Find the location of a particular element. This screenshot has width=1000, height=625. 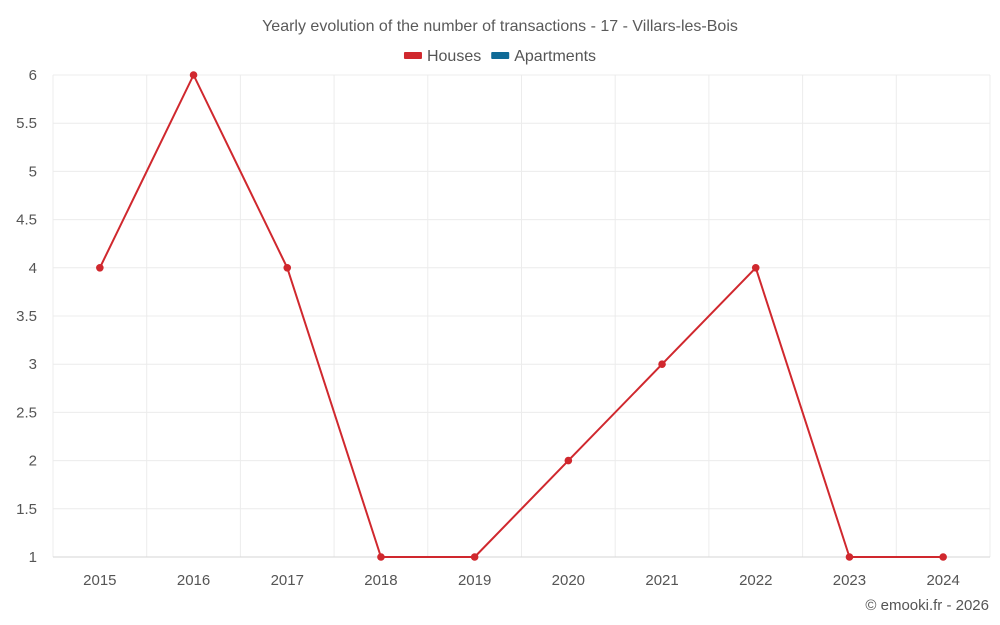

legend-item-houses: Houses is located at coordinates (442, 56).